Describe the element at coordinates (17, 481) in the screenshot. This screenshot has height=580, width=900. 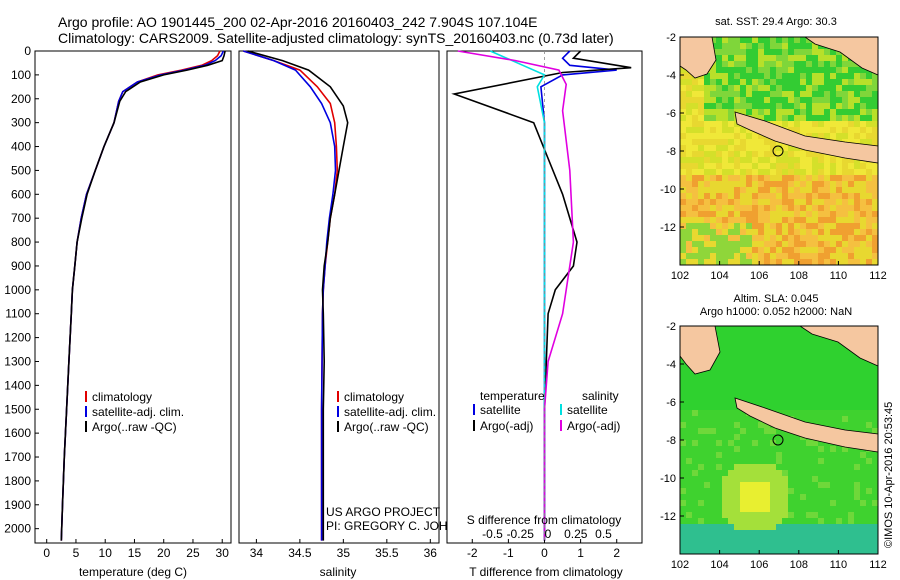
I see `temperature-ytick-label: 1800` at that location.